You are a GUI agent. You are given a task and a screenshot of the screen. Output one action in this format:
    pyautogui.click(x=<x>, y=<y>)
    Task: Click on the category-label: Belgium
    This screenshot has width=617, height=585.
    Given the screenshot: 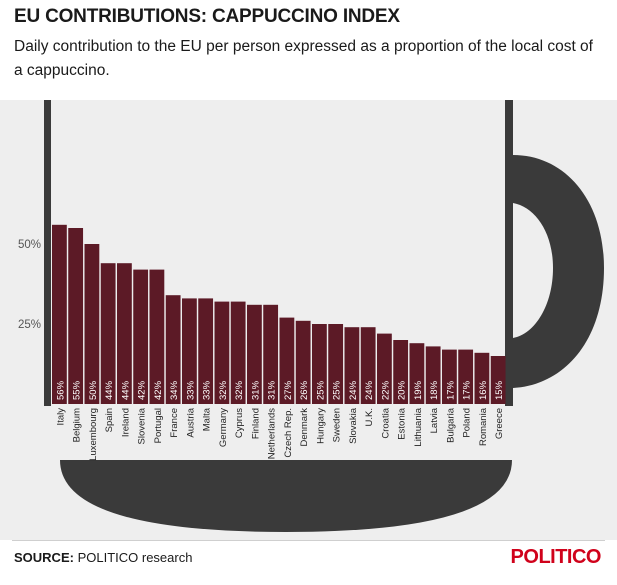 What is the action you would take?
    pyautogui.click(x=77, y=425)
    